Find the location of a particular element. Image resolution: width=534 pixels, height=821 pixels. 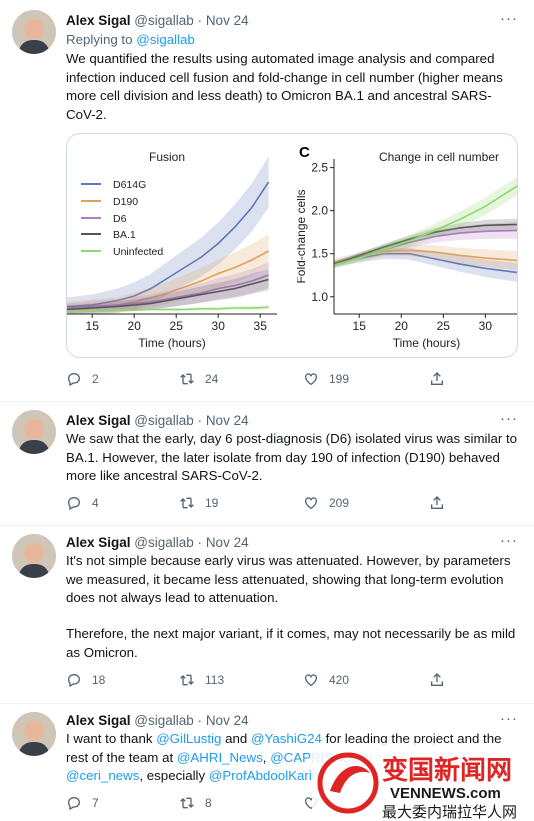

x-axis-label: Time (hours) is located at coordinates (427, 343).